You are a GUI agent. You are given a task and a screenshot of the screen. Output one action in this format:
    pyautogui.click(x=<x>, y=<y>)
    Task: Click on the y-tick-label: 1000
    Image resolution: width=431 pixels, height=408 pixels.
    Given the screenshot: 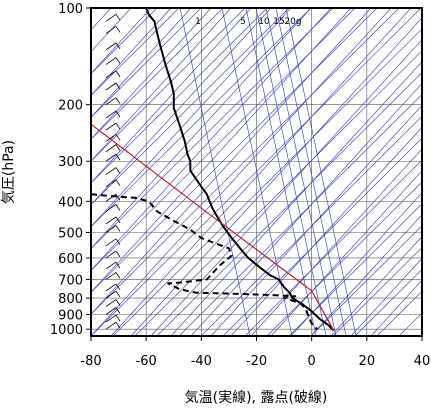 What is the action you would take?
    pyautogui.click(x=66, y=330)
    